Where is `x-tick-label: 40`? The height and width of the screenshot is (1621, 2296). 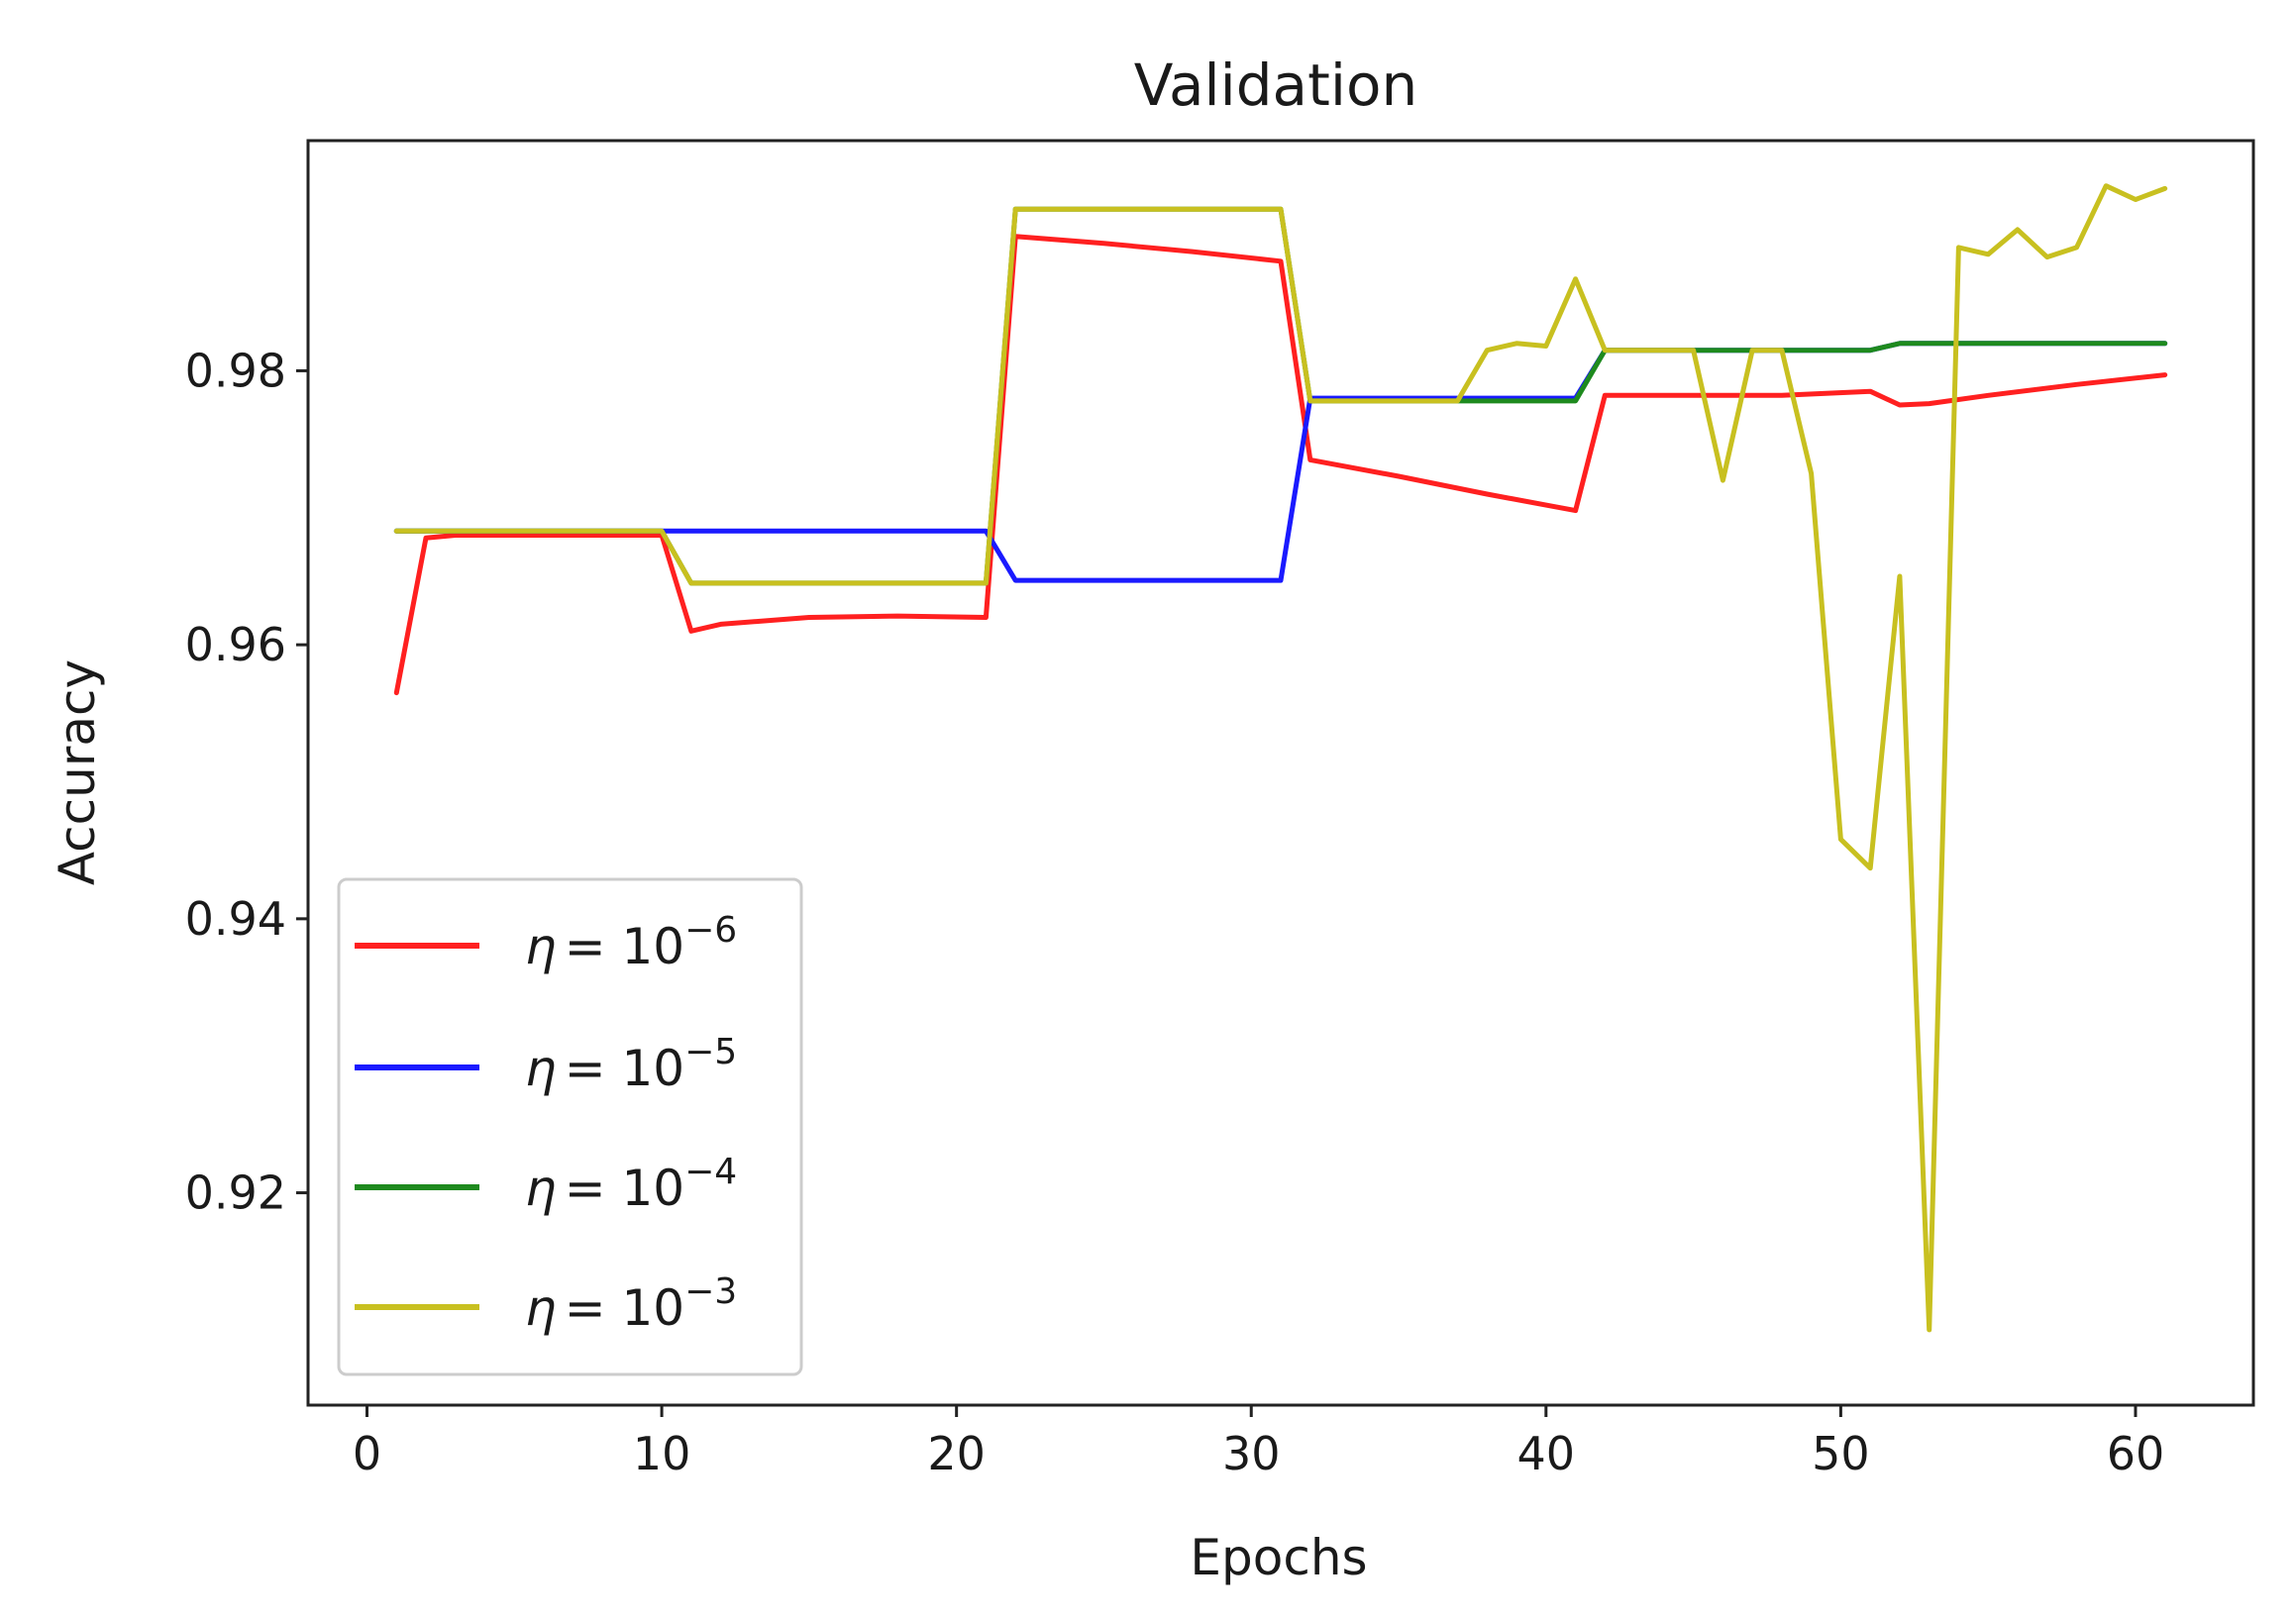
x-tick-label: 40 is located at coordinates (1546, 1453).